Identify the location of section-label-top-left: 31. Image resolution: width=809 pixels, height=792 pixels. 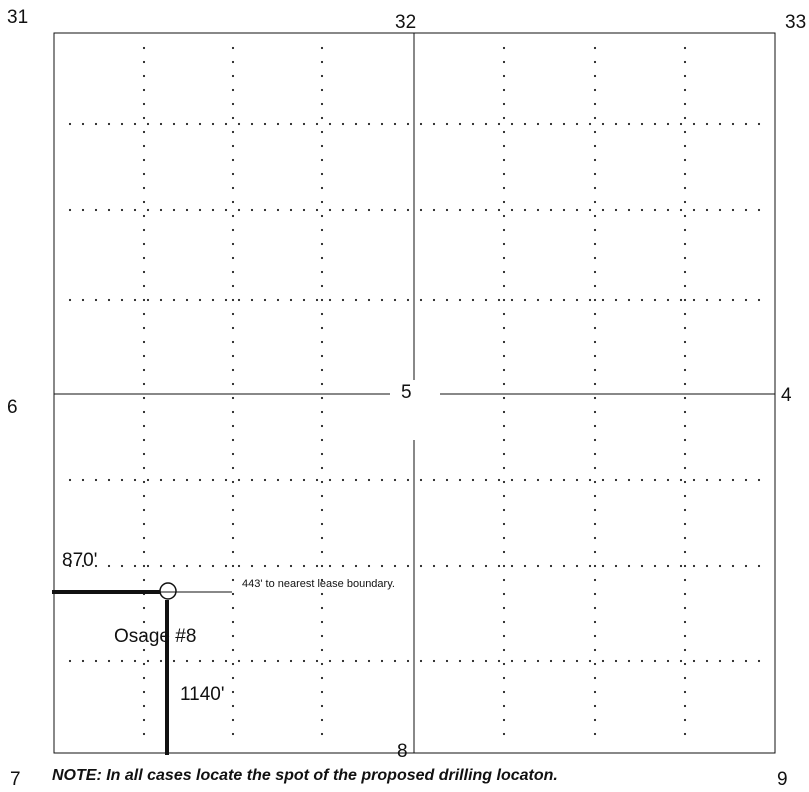
(18, 17).